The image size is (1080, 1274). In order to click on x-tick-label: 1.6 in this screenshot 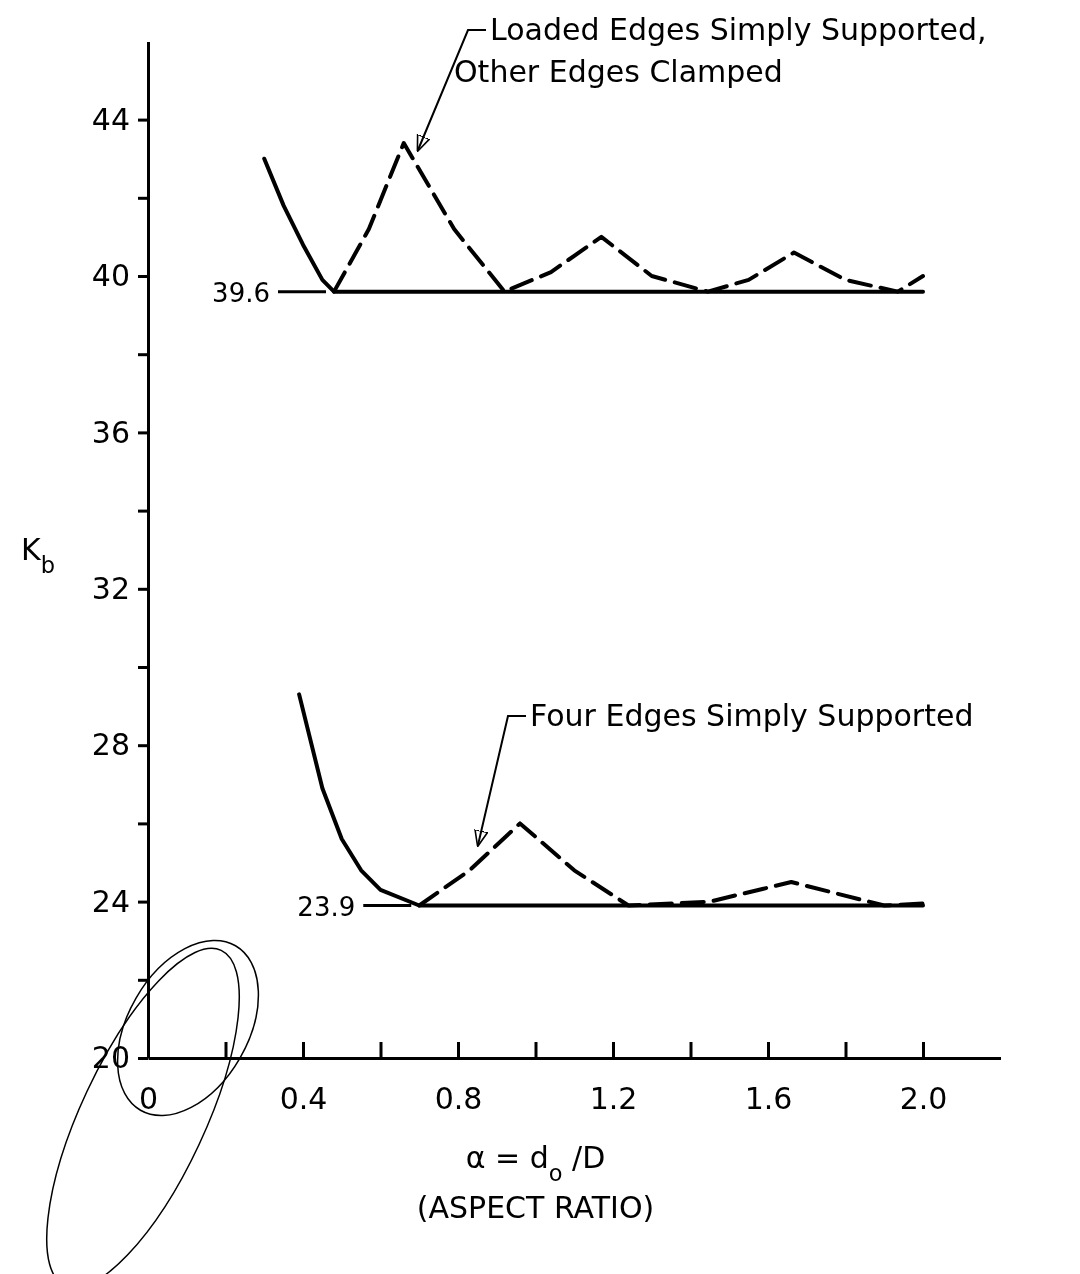, I will do `click(768, 1099)`.